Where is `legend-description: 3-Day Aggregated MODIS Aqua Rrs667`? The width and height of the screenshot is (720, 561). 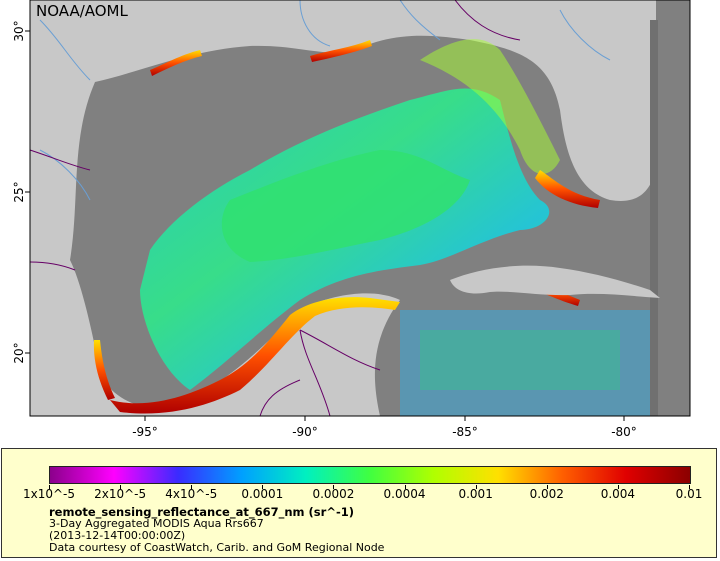 legend-description: 3-Day Aggregated MODIS Aqua Rrs667 is located at coordinates (156, 523).